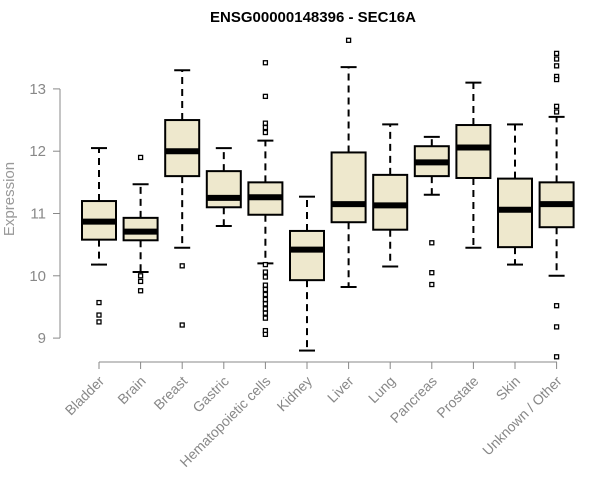 The height and width of the screenshot is (500, 600). What do you see at coordinates (431, 211) in the screenshot?
I see `box-pancreas` at bounding box center [431, 211].